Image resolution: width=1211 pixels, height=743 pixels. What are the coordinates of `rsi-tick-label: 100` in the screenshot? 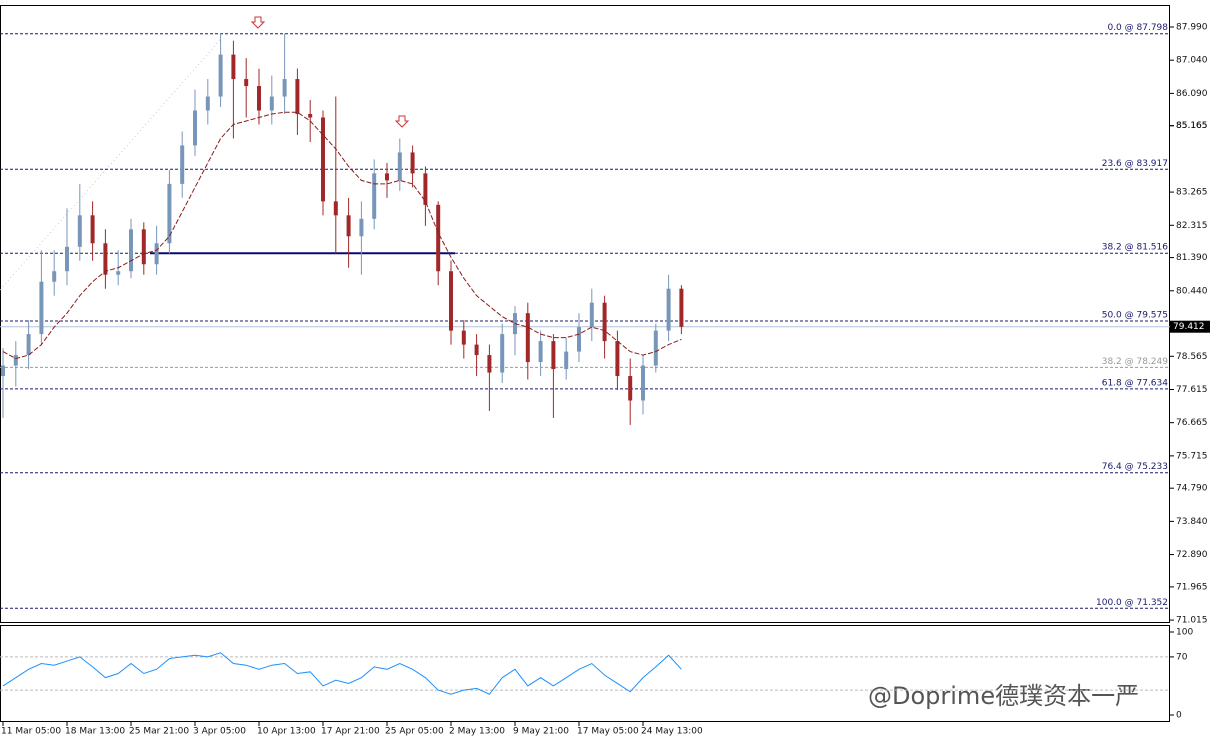 It's located at (1184, 633).